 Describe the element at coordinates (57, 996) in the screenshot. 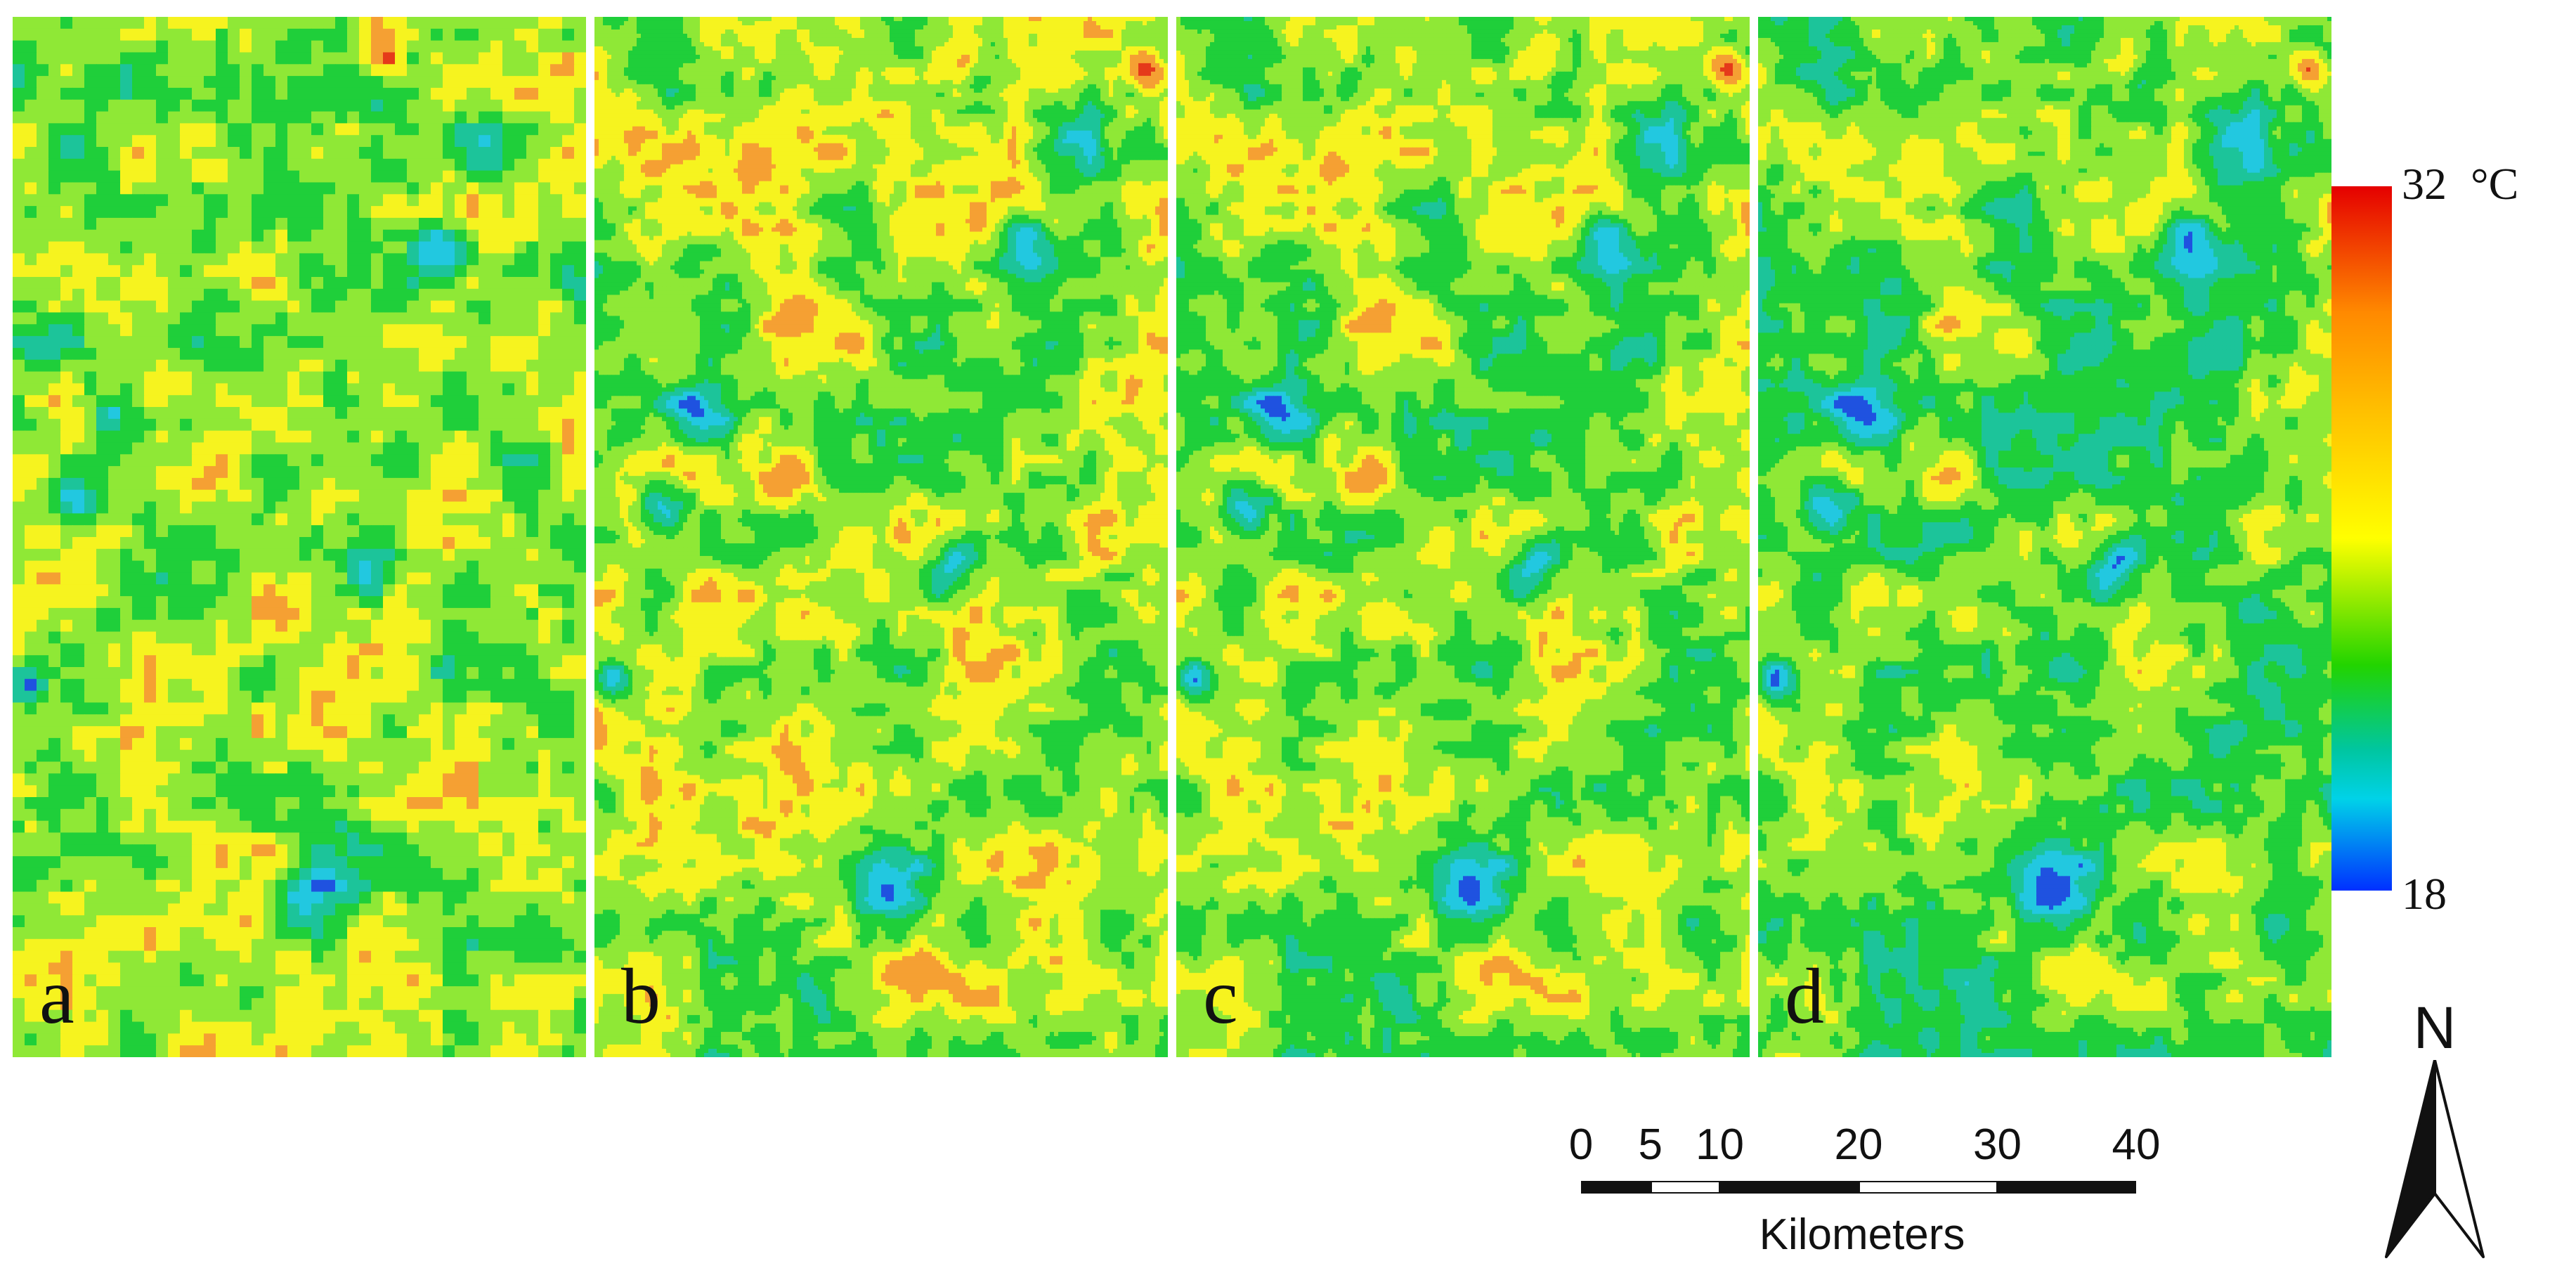

I see `panel-label-a: a` at that location.